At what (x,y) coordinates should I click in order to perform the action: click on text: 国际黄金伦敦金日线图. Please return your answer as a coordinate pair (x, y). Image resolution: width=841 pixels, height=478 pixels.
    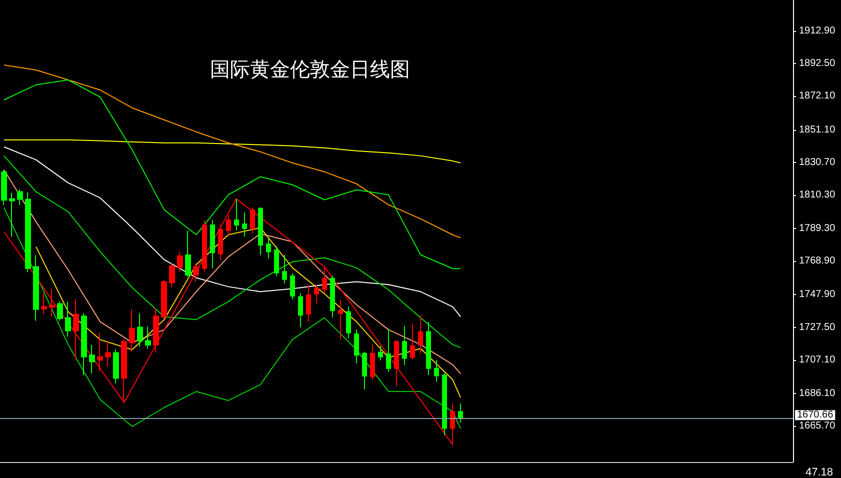
    Looking at the image, I should click on (310, 70).